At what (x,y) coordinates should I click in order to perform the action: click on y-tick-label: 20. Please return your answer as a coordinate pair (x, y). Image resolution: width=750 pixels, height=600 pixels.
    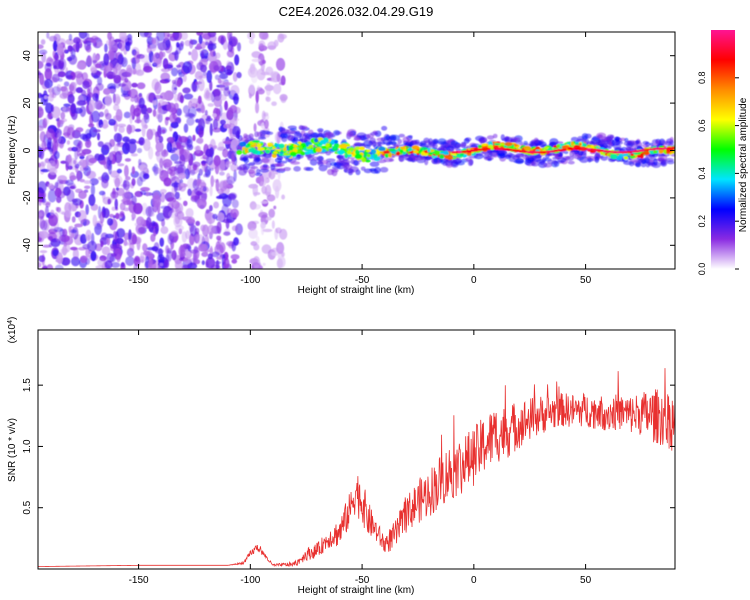
    Looking at the image, I should click on (27, 103).